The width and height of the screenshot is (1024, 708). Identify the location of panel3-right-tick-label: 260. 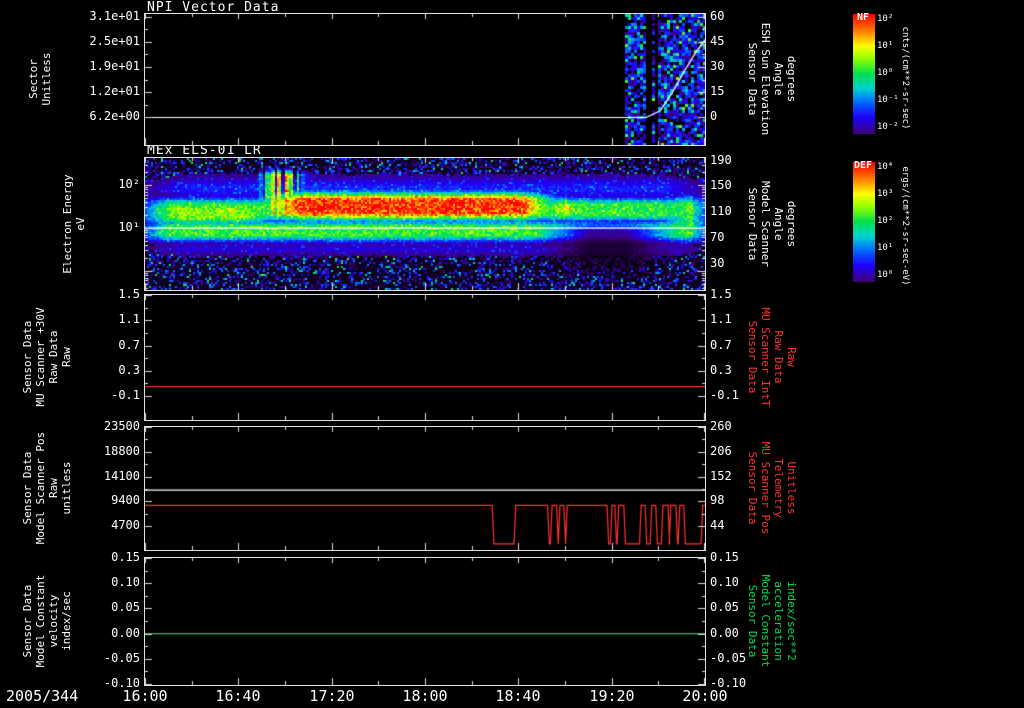
(721, 426).